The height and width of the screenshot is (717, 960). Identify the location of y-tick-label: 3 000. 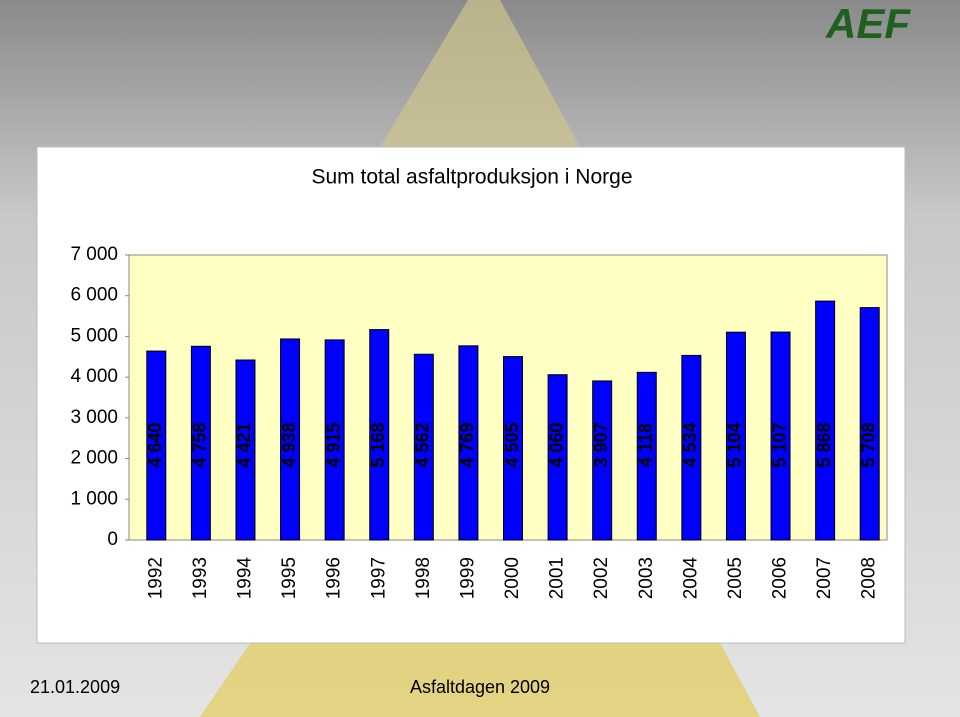
(94, 417).